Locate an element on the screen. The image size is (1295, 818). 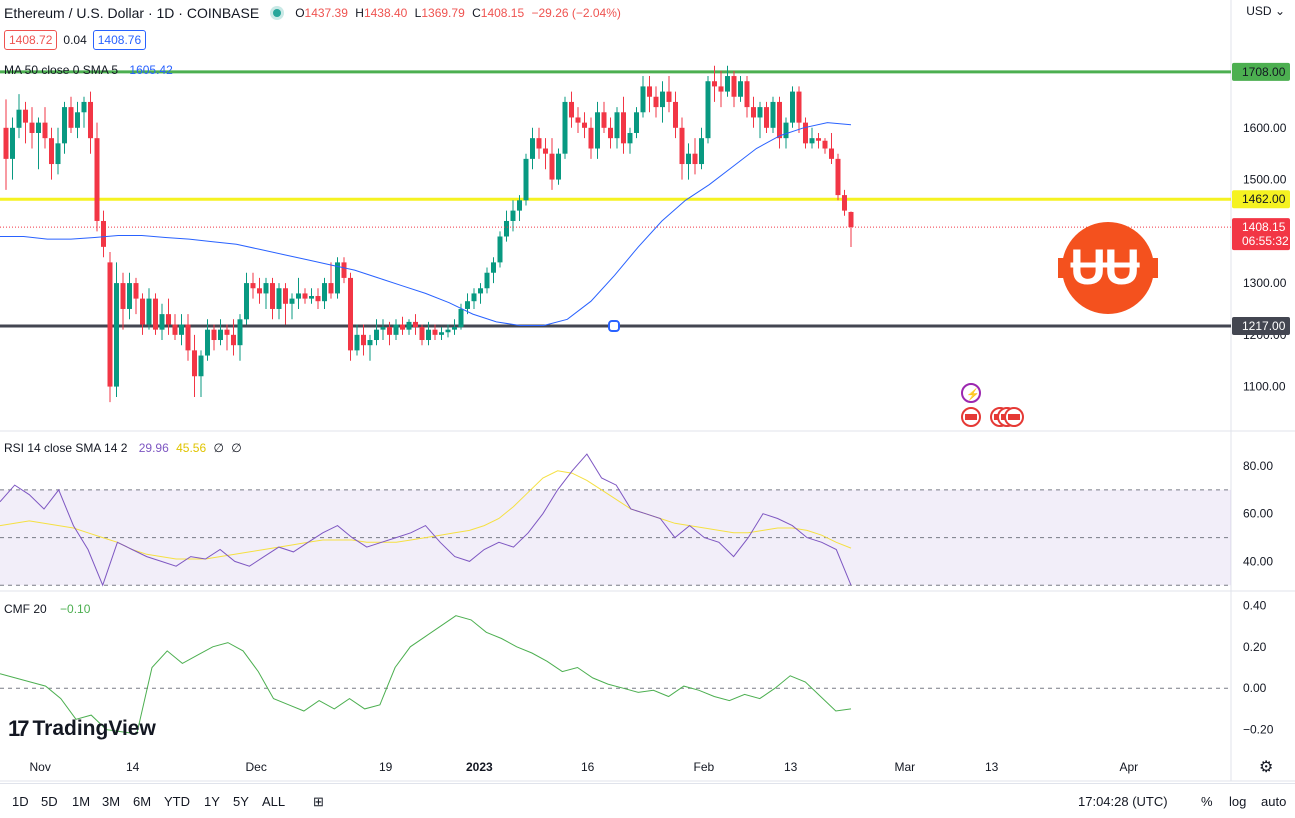
timeframe-button-1y: 1Y is located at coordinates (212, 801).